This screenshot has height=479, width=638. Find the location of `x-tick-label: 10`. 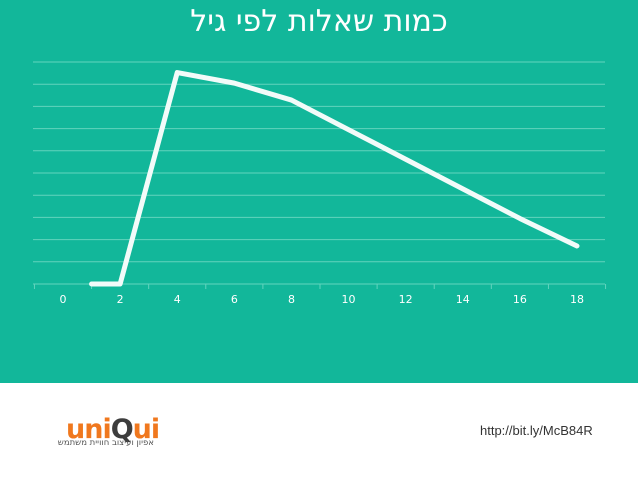

x-tick-label: 10 is located at coordinates (349, 299).